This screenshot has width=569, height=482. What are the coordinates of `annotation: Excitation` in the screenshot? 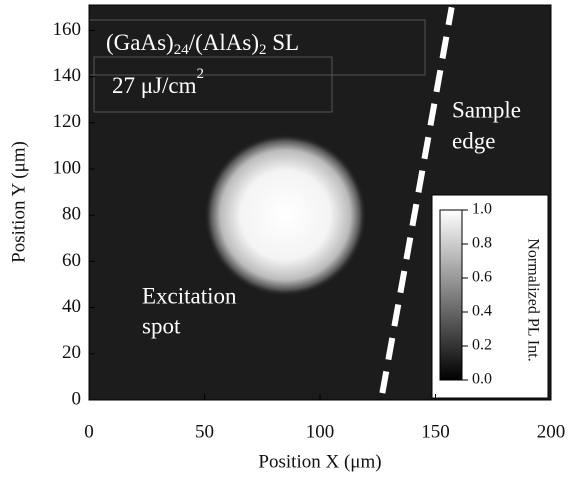 It's located at (189, 295).